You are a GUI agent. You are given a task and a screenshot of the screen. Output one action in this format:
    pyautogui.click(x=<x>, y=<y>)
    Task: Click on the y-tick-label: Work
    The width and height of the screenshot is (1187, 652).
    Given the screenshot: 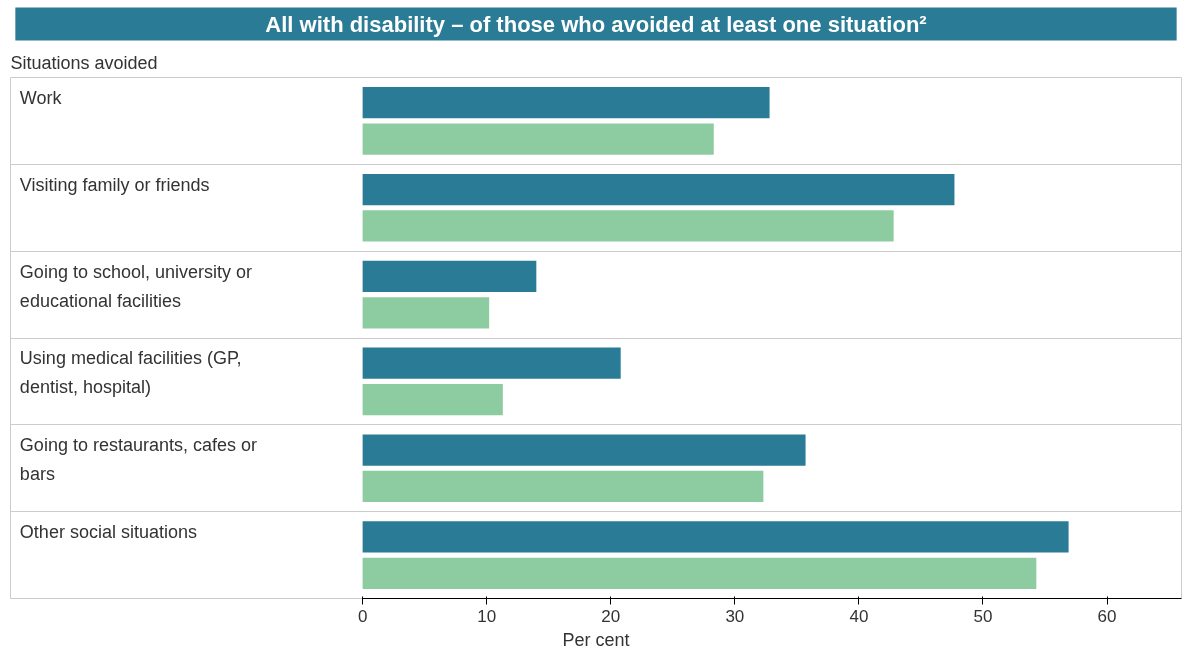 What is the action you would take?
    pyautogui.click(x=41, y=97)
    